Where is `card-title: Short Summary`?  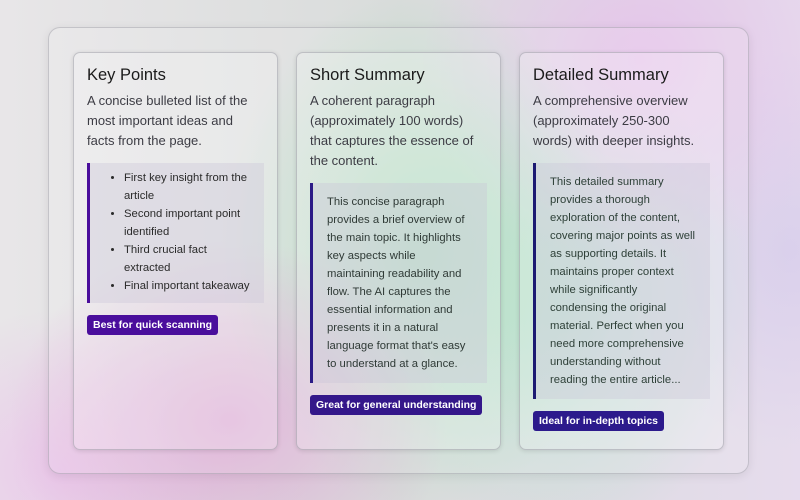
card-title: Short Summary is located at coordinates (367, 75).